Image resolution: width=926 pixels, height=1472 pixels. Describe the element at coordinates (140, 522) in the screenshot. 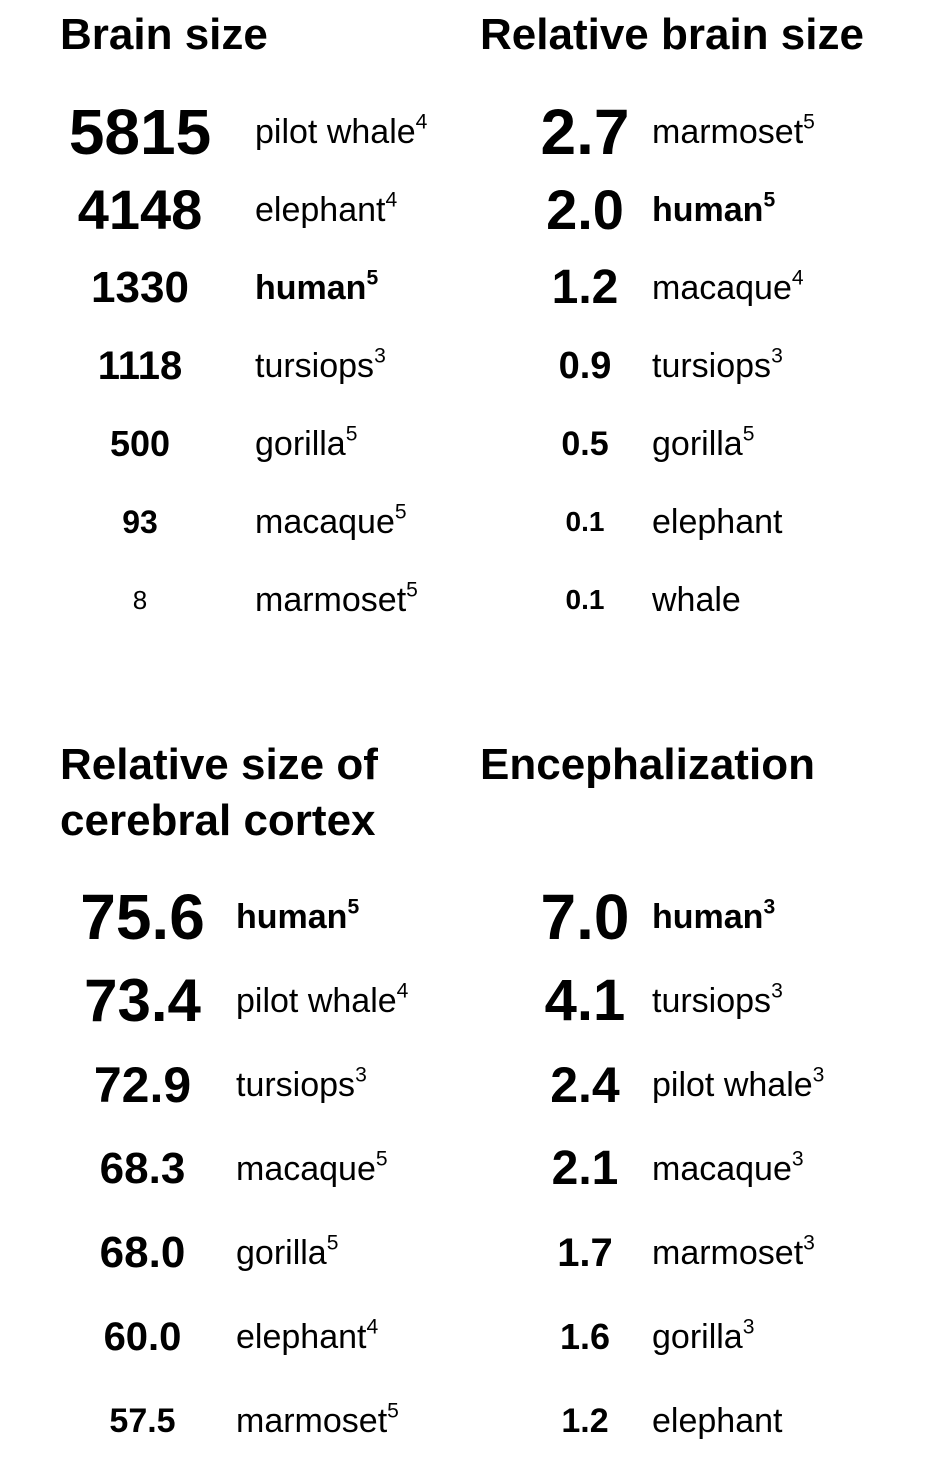

I see `ranking-value: 93` at that location.